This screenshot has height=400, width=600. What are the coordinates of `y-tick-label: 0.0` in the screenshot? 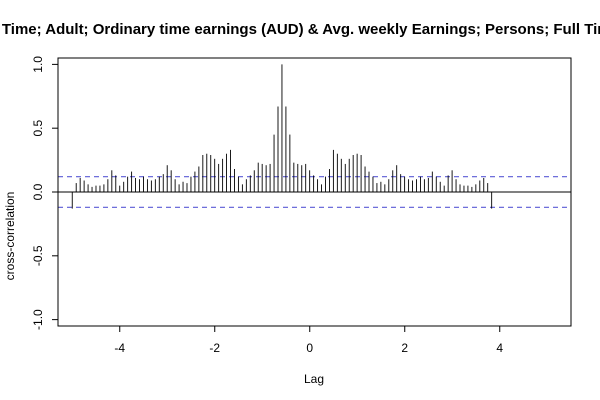 It's located at (38, 191).